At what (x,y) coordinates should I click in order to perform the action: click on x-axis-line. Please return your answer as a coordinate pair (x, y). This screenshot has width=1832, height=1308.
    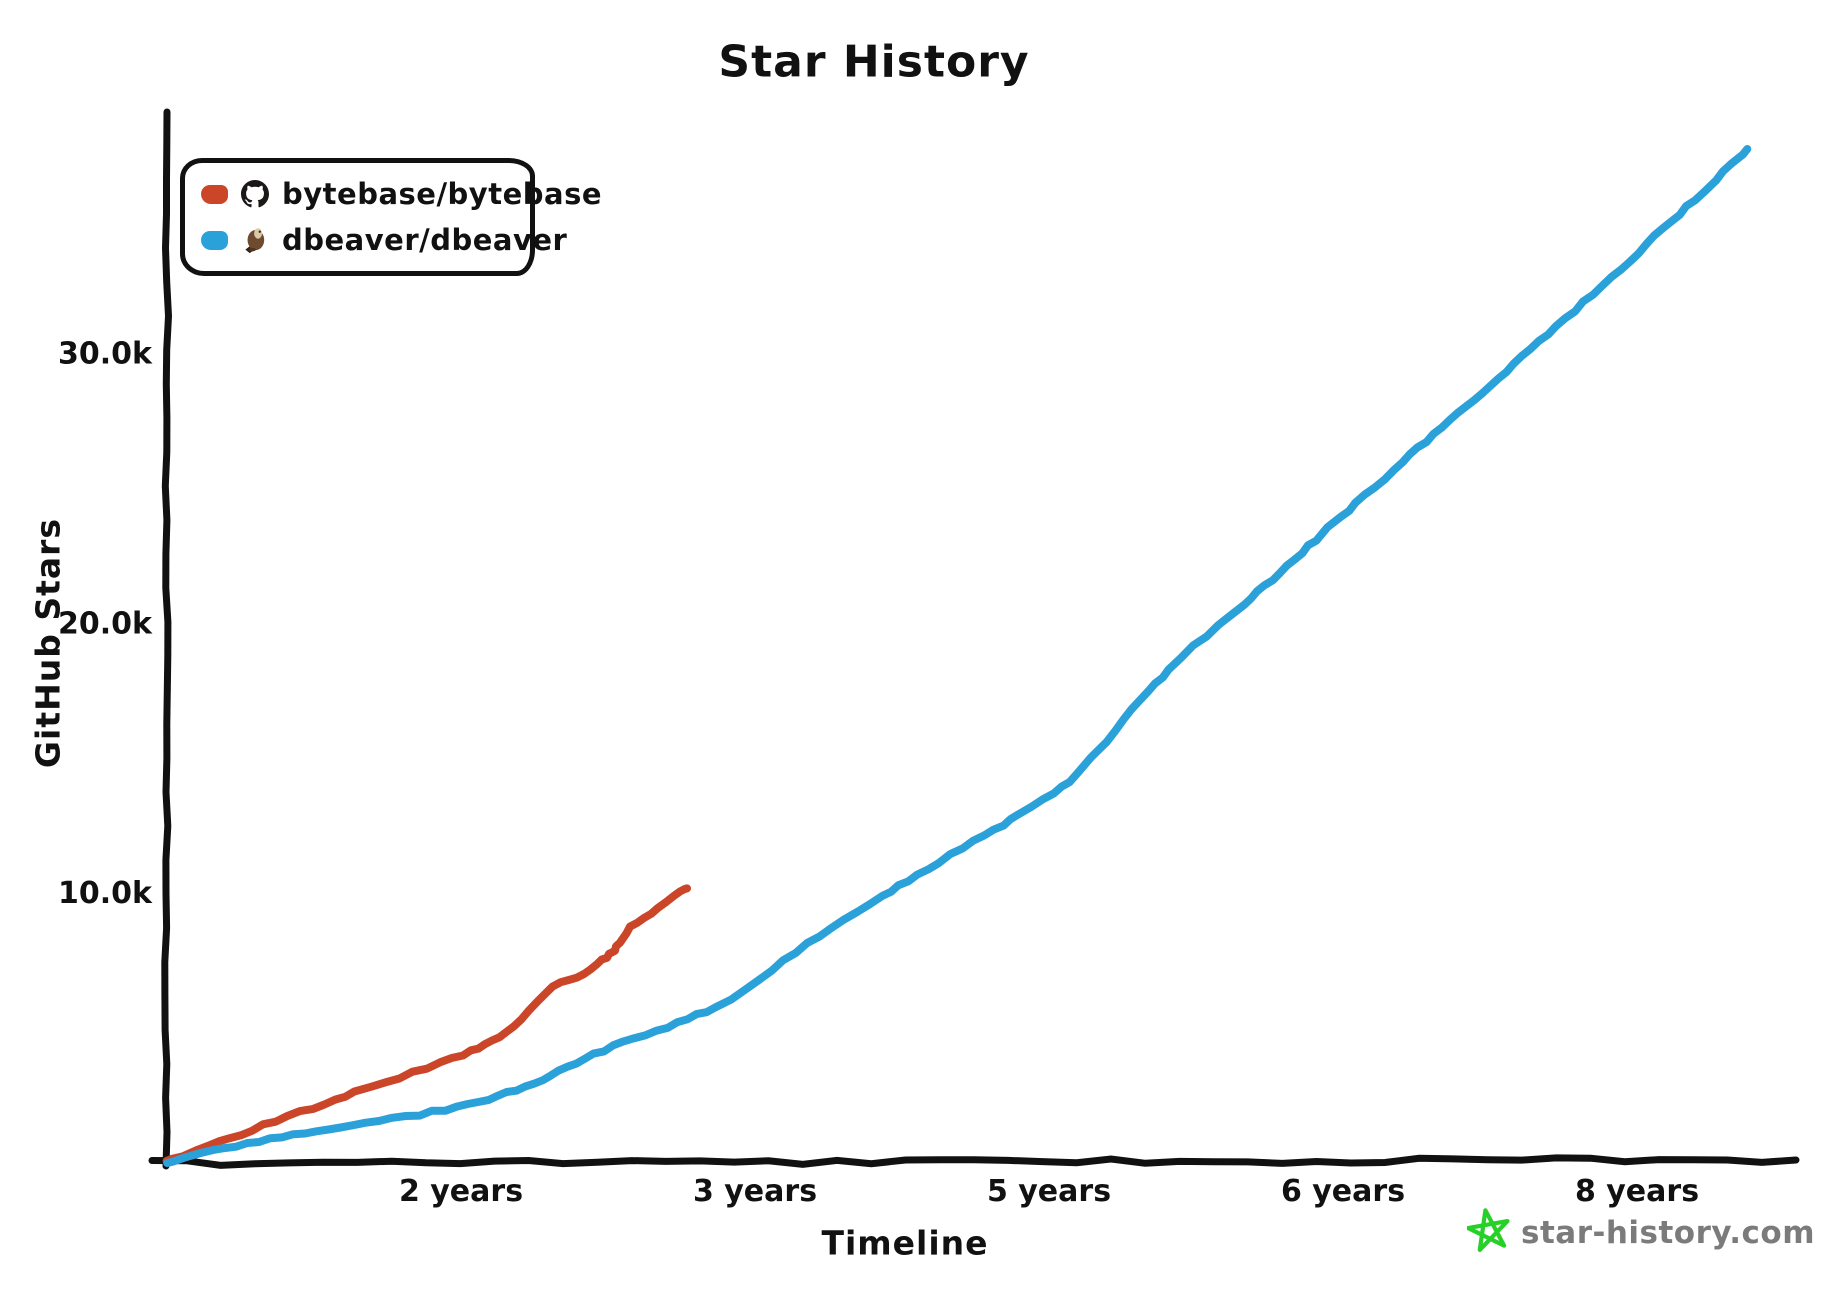
    Looking at the image, I should click on (974, 1161).